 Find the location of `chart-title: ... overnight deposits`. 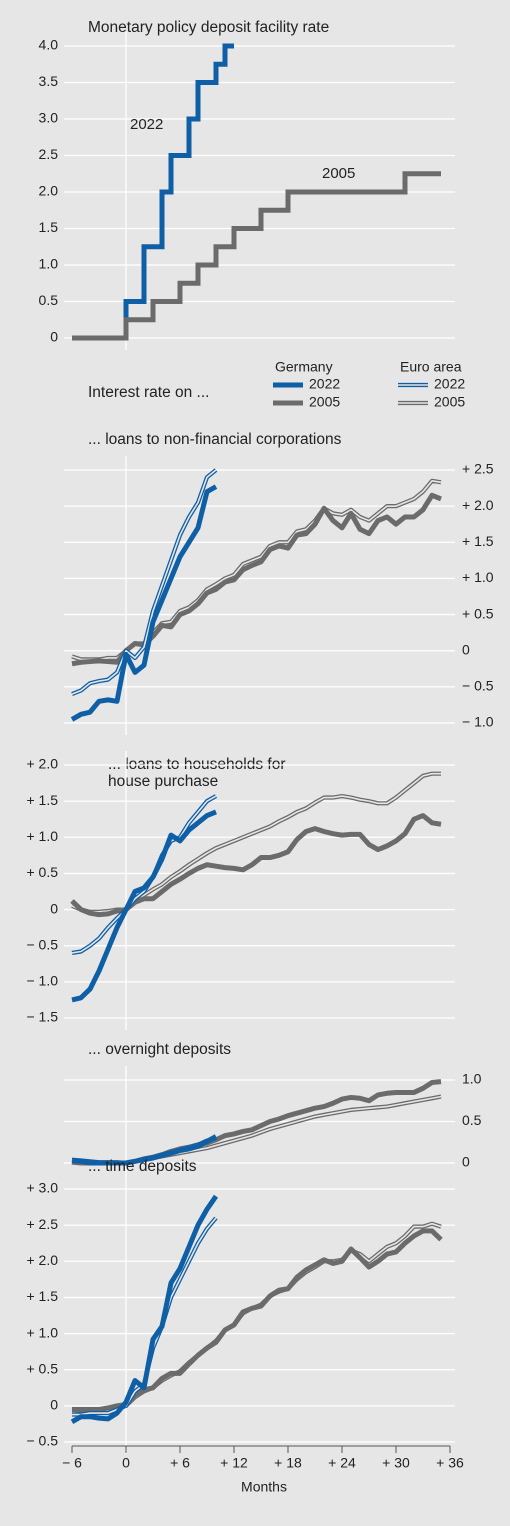

chart-title: ... overnight deposits is located at coordinates (159, 1049).